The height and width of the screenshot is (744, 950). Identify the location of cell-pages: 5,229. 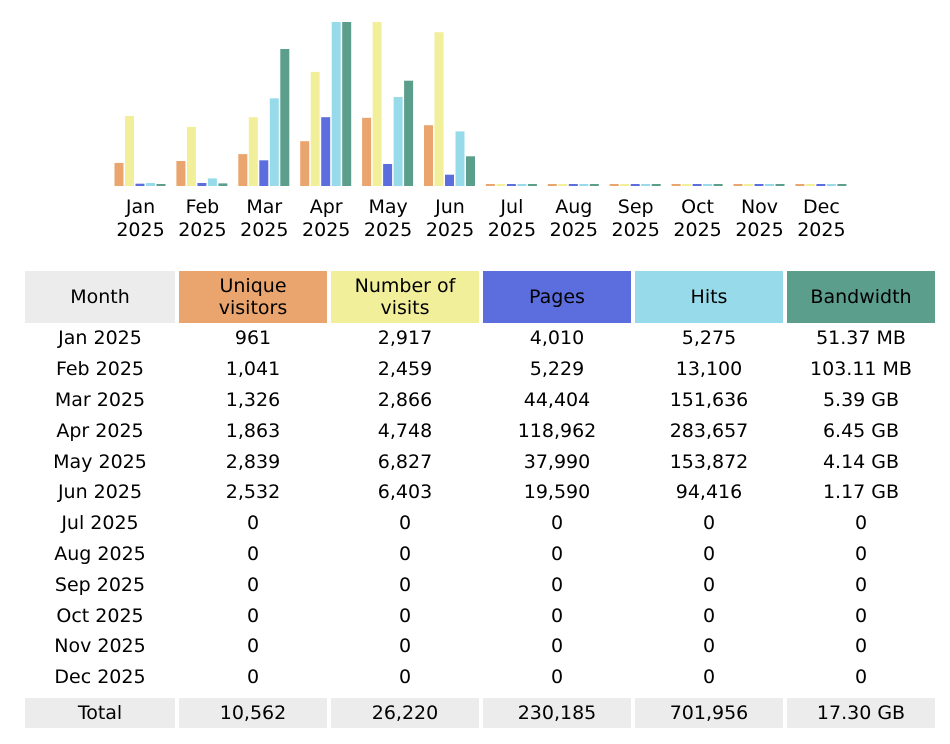
(557, 369).